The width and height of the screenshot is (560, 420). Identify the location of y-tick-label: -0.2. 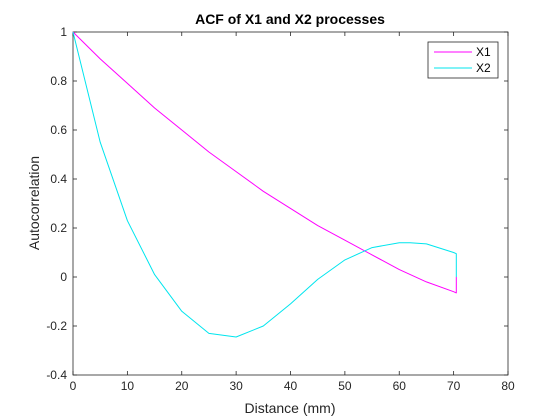
(56, 326).